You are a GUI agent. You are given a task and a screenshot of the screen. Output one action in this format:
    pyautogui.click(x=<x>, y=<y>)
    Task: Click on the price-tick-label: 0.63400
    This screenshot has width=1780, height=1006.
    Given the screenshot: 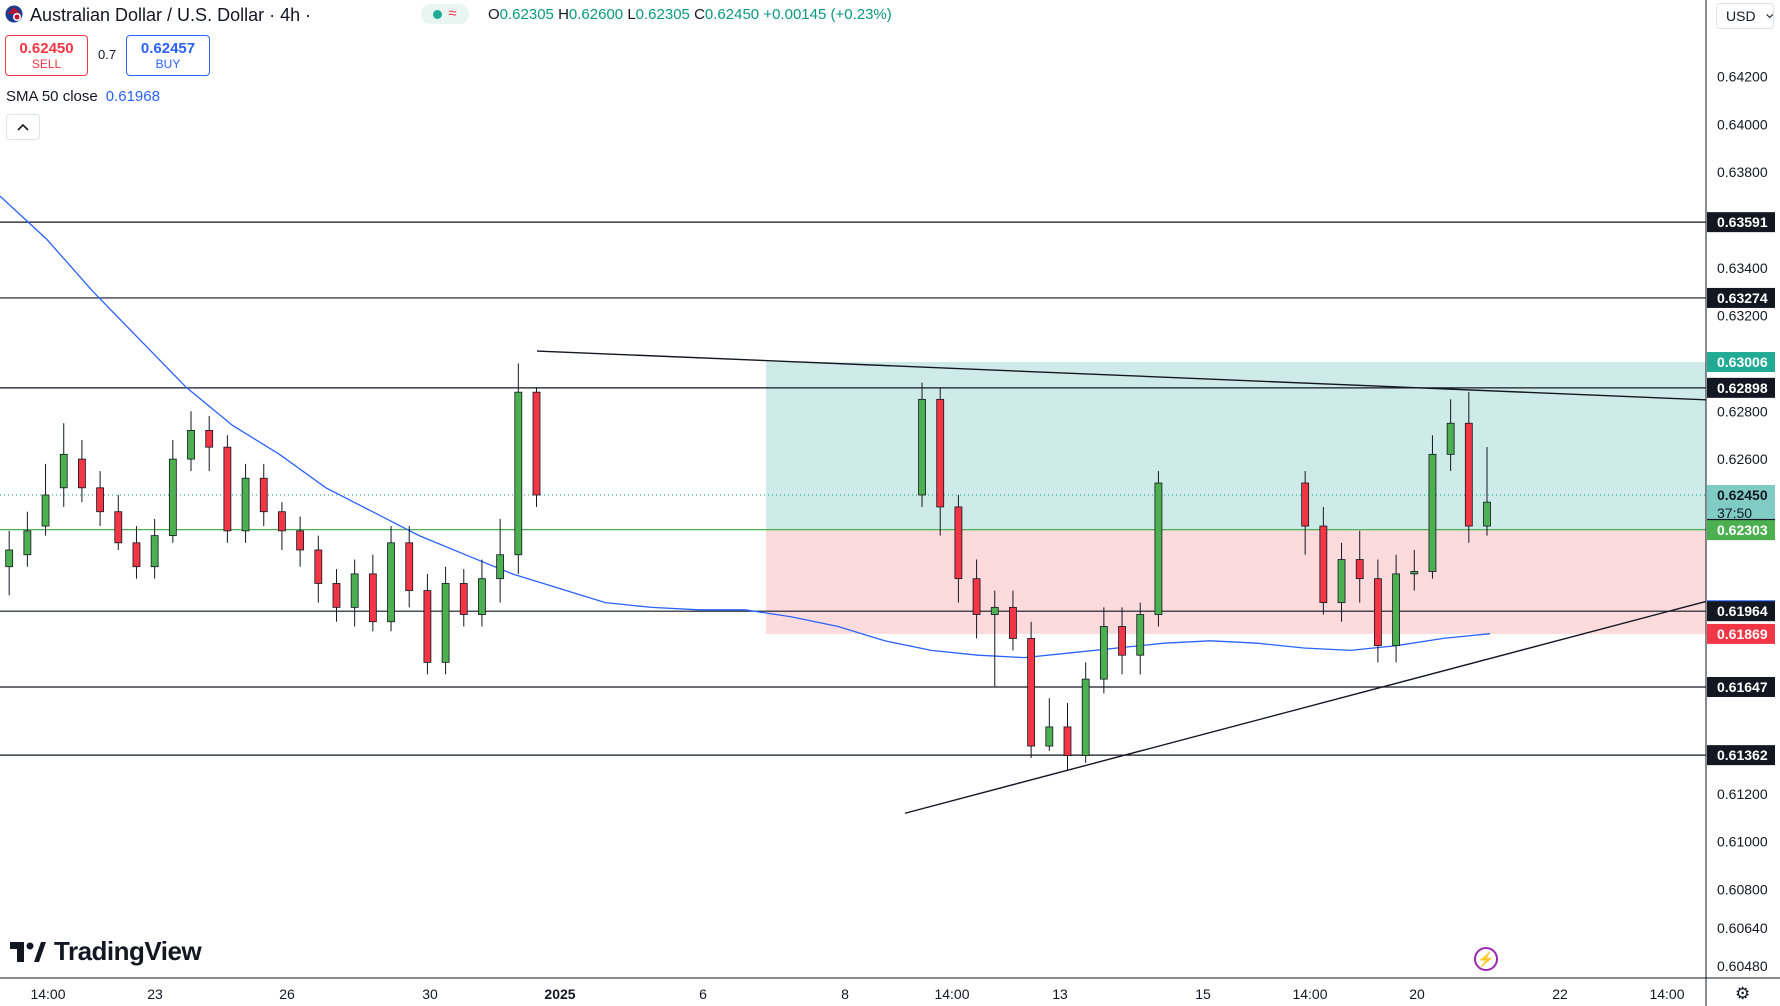 What is the action you would take?
    pyautogui.click(x=1742, y=268)
    